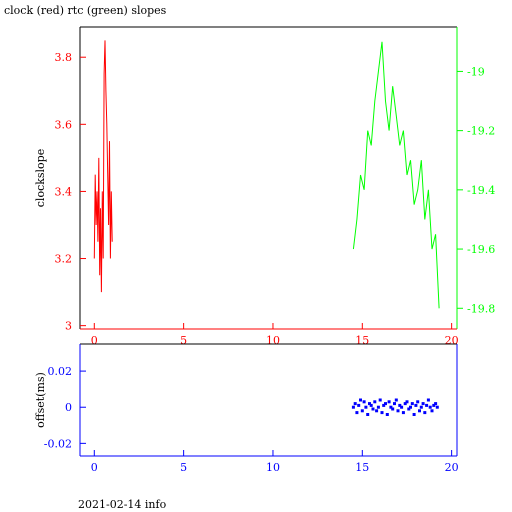 Image resolution: width=512 pixels, height=512 pixels. Describe the element at coordinates (476, 71) in the screenshot. I see `right-tick-label-0: -19` at that location.